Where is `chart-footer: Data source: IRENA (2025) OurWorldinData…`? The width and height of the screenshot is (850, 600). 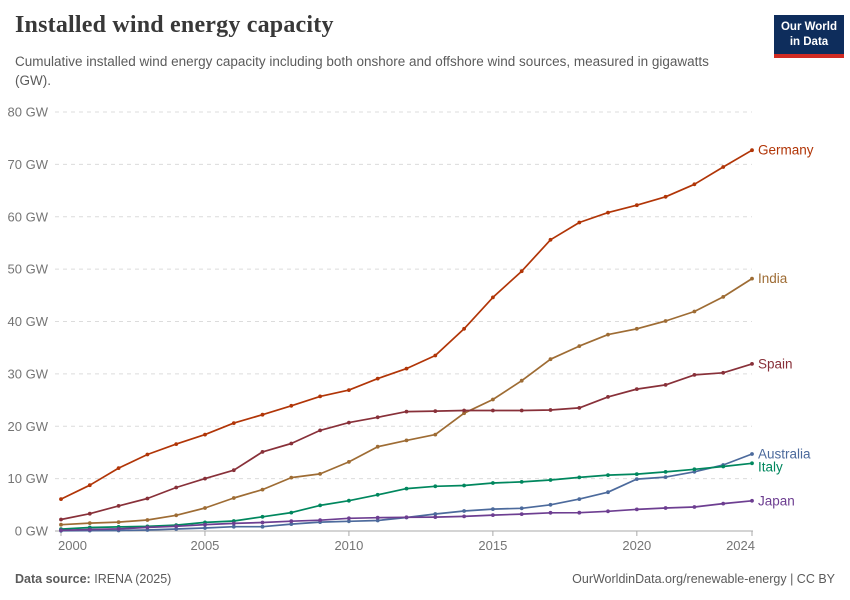
chart-footer: Data source: IRENA (2025) OurWorldinData… is located at coordinates (425, 579).